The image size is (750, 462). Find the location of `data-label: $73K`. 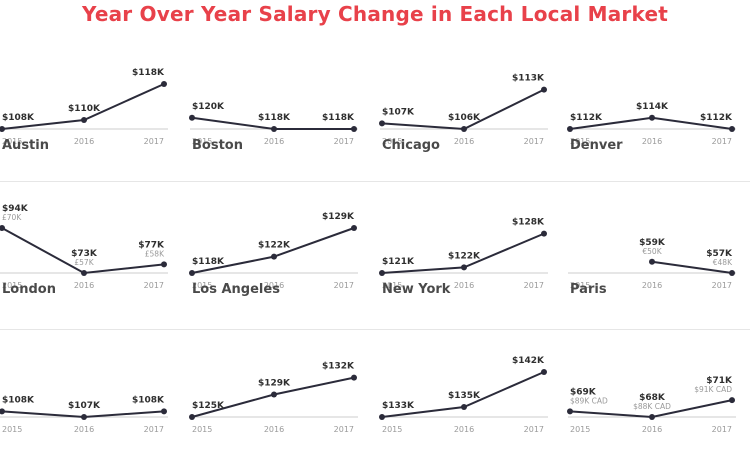

data-label: $73K is located at coordinates (84, 254).